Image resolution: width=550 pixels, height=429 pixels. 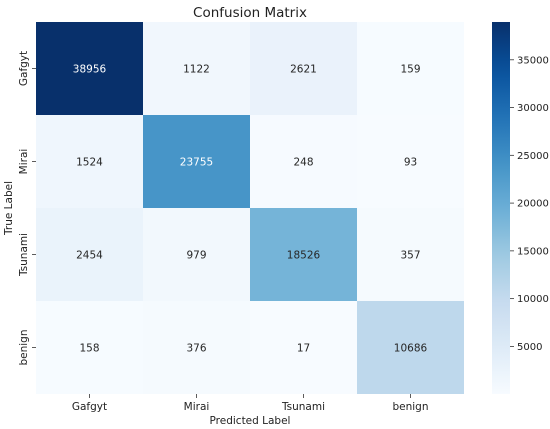 I want to click on cell-value-label: 248, so click(x=303, y=163).